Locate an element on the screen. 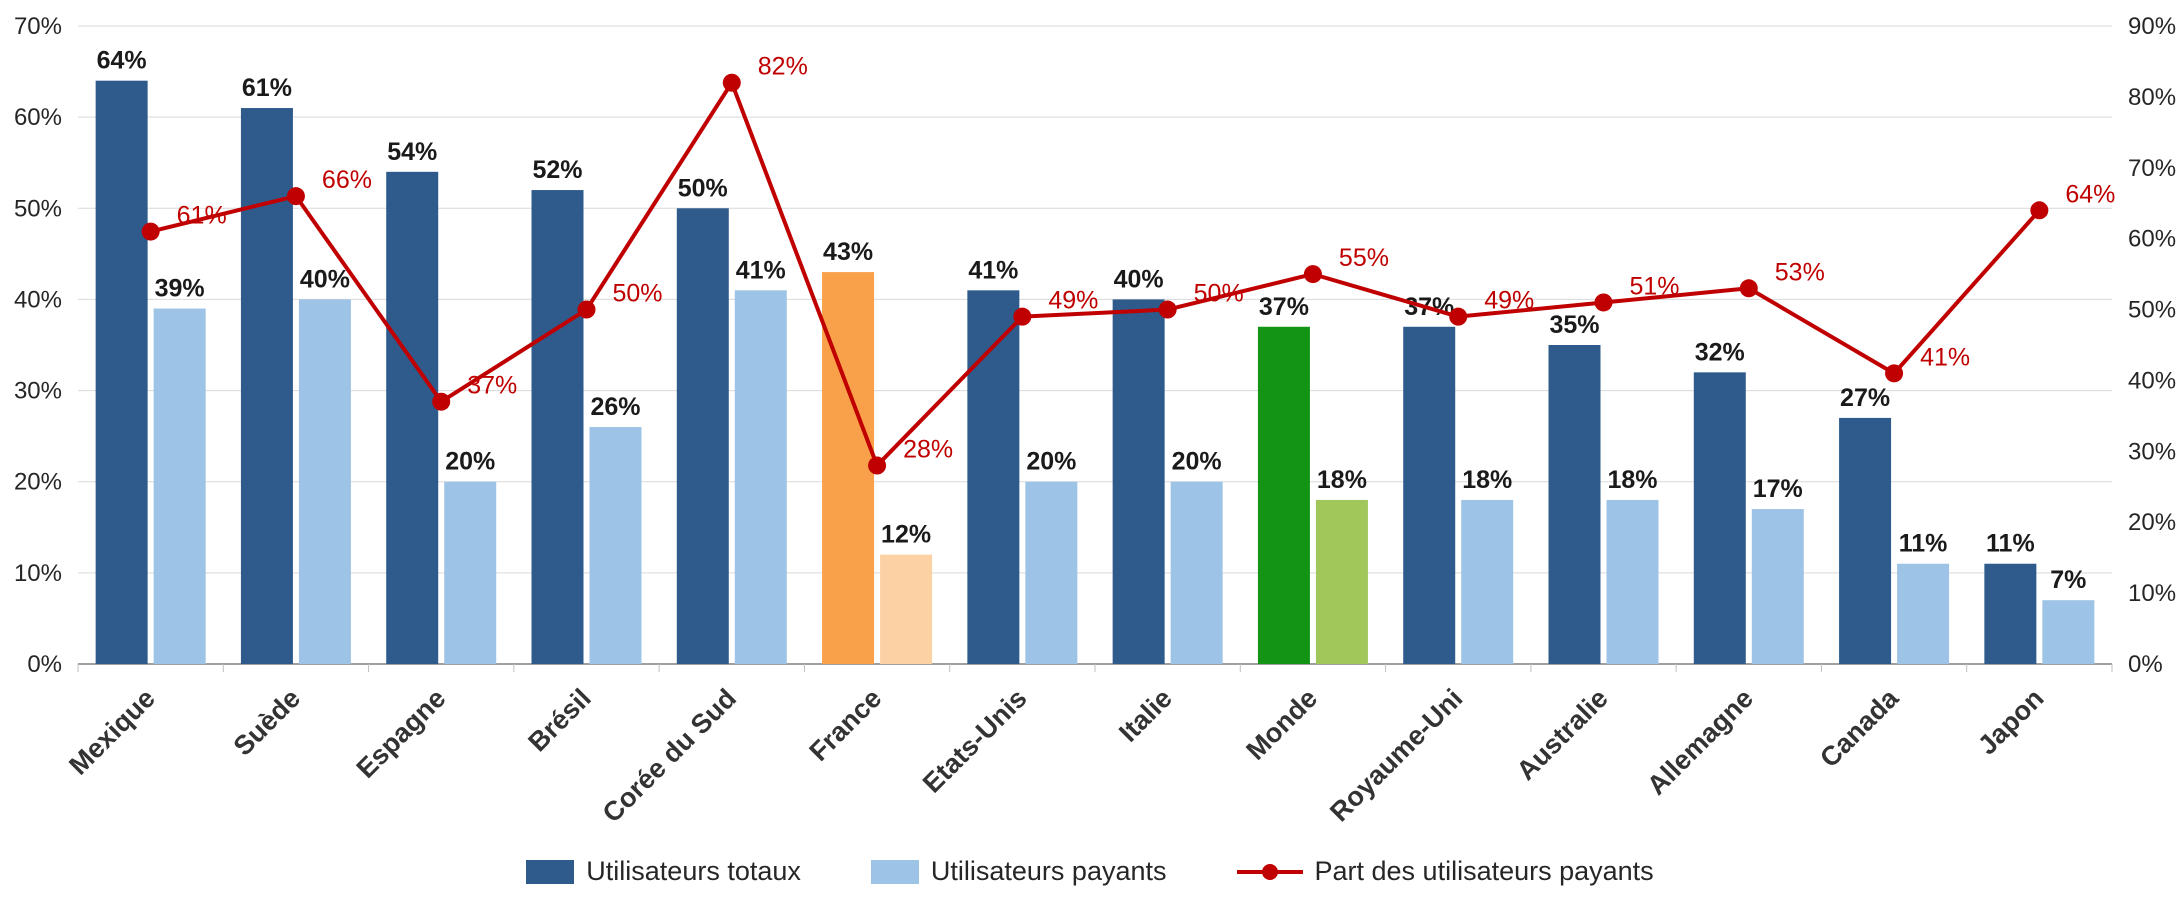  legend-label-paying-share: Part des utilisateurs payants is located at coordinates (1484, 871).